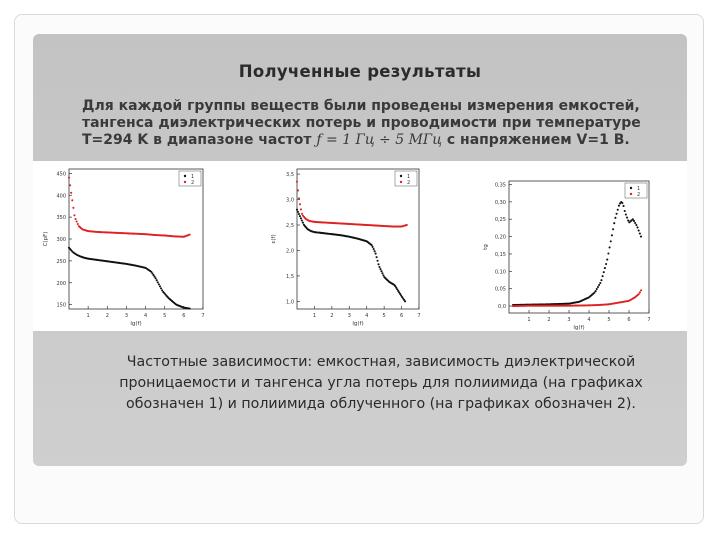  Describe the element at coordinates (290, 201) in the screenshot. I see `y-tick-label: 3,0` at that location.